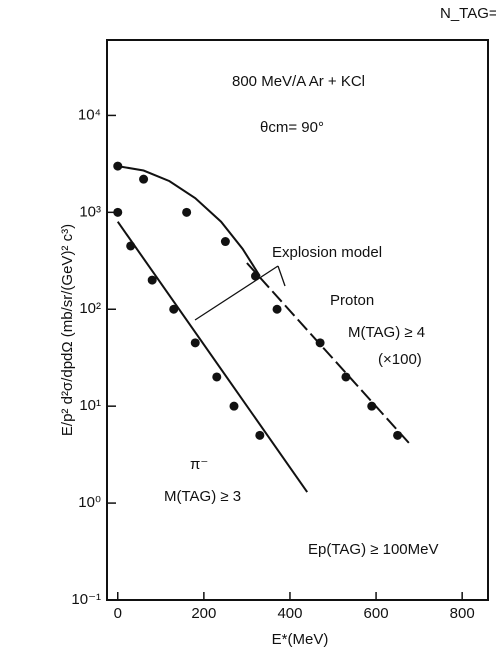 The image size is (496, 656). What do you see at coordinates (386, 332) in the screenshot?
I see `annotation: M(TAG) ≥ 4` at bounding box center [386, 332].